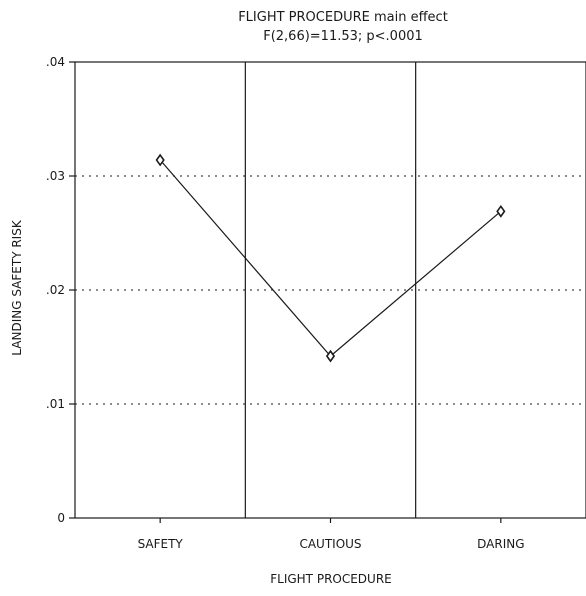 The image size is (586, 596). Describe the element at coordinates (55, 404) in the screenshot. I see `y-tick-label: .01` at that location.